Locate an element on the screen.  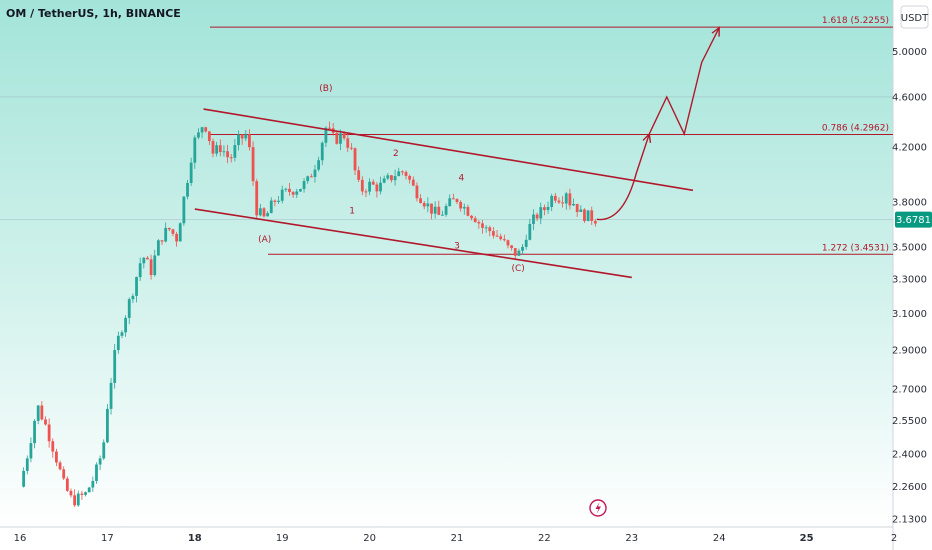
y-tick-label: 2.1300 is located at coordinates (909, 520).